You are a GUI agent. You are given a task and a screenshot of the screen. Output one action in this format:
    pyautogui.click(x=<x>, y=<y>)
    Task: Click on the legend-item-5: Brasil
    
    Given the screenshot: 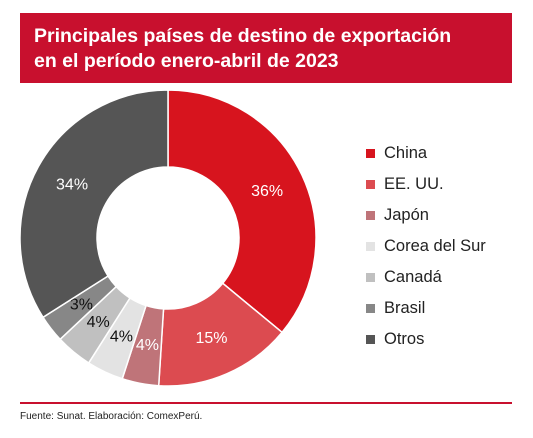 What is the action you would take?
    pyautogui.click(x=426, y=308)
    